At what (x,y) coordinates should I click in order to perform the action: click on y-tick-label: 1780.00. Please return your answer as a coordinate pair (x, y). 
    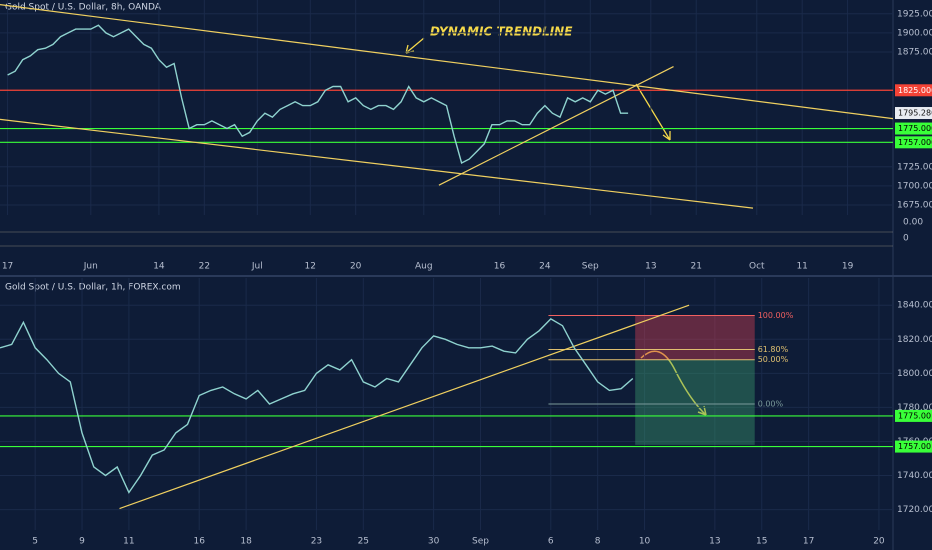
    Looking at the image, I should click on (914, 408).